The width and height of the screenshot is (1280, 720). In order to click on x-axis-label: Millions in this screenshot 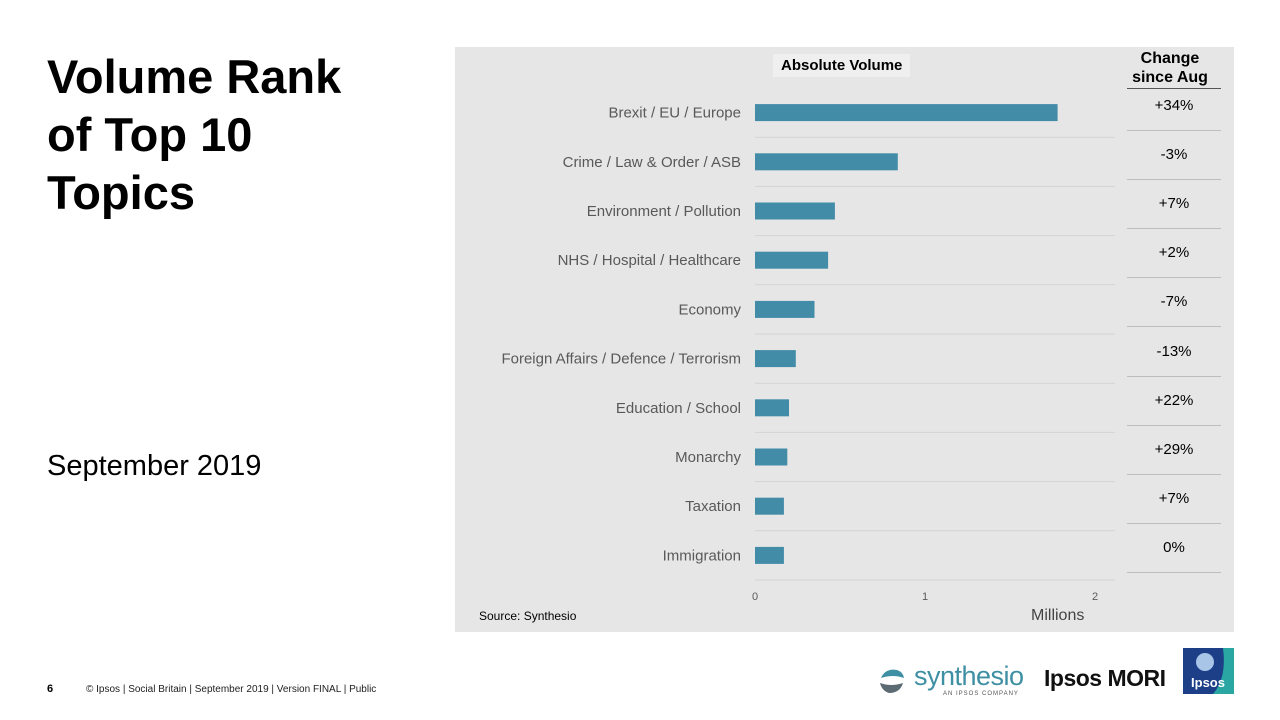, I will do `click(1058, 615)`.